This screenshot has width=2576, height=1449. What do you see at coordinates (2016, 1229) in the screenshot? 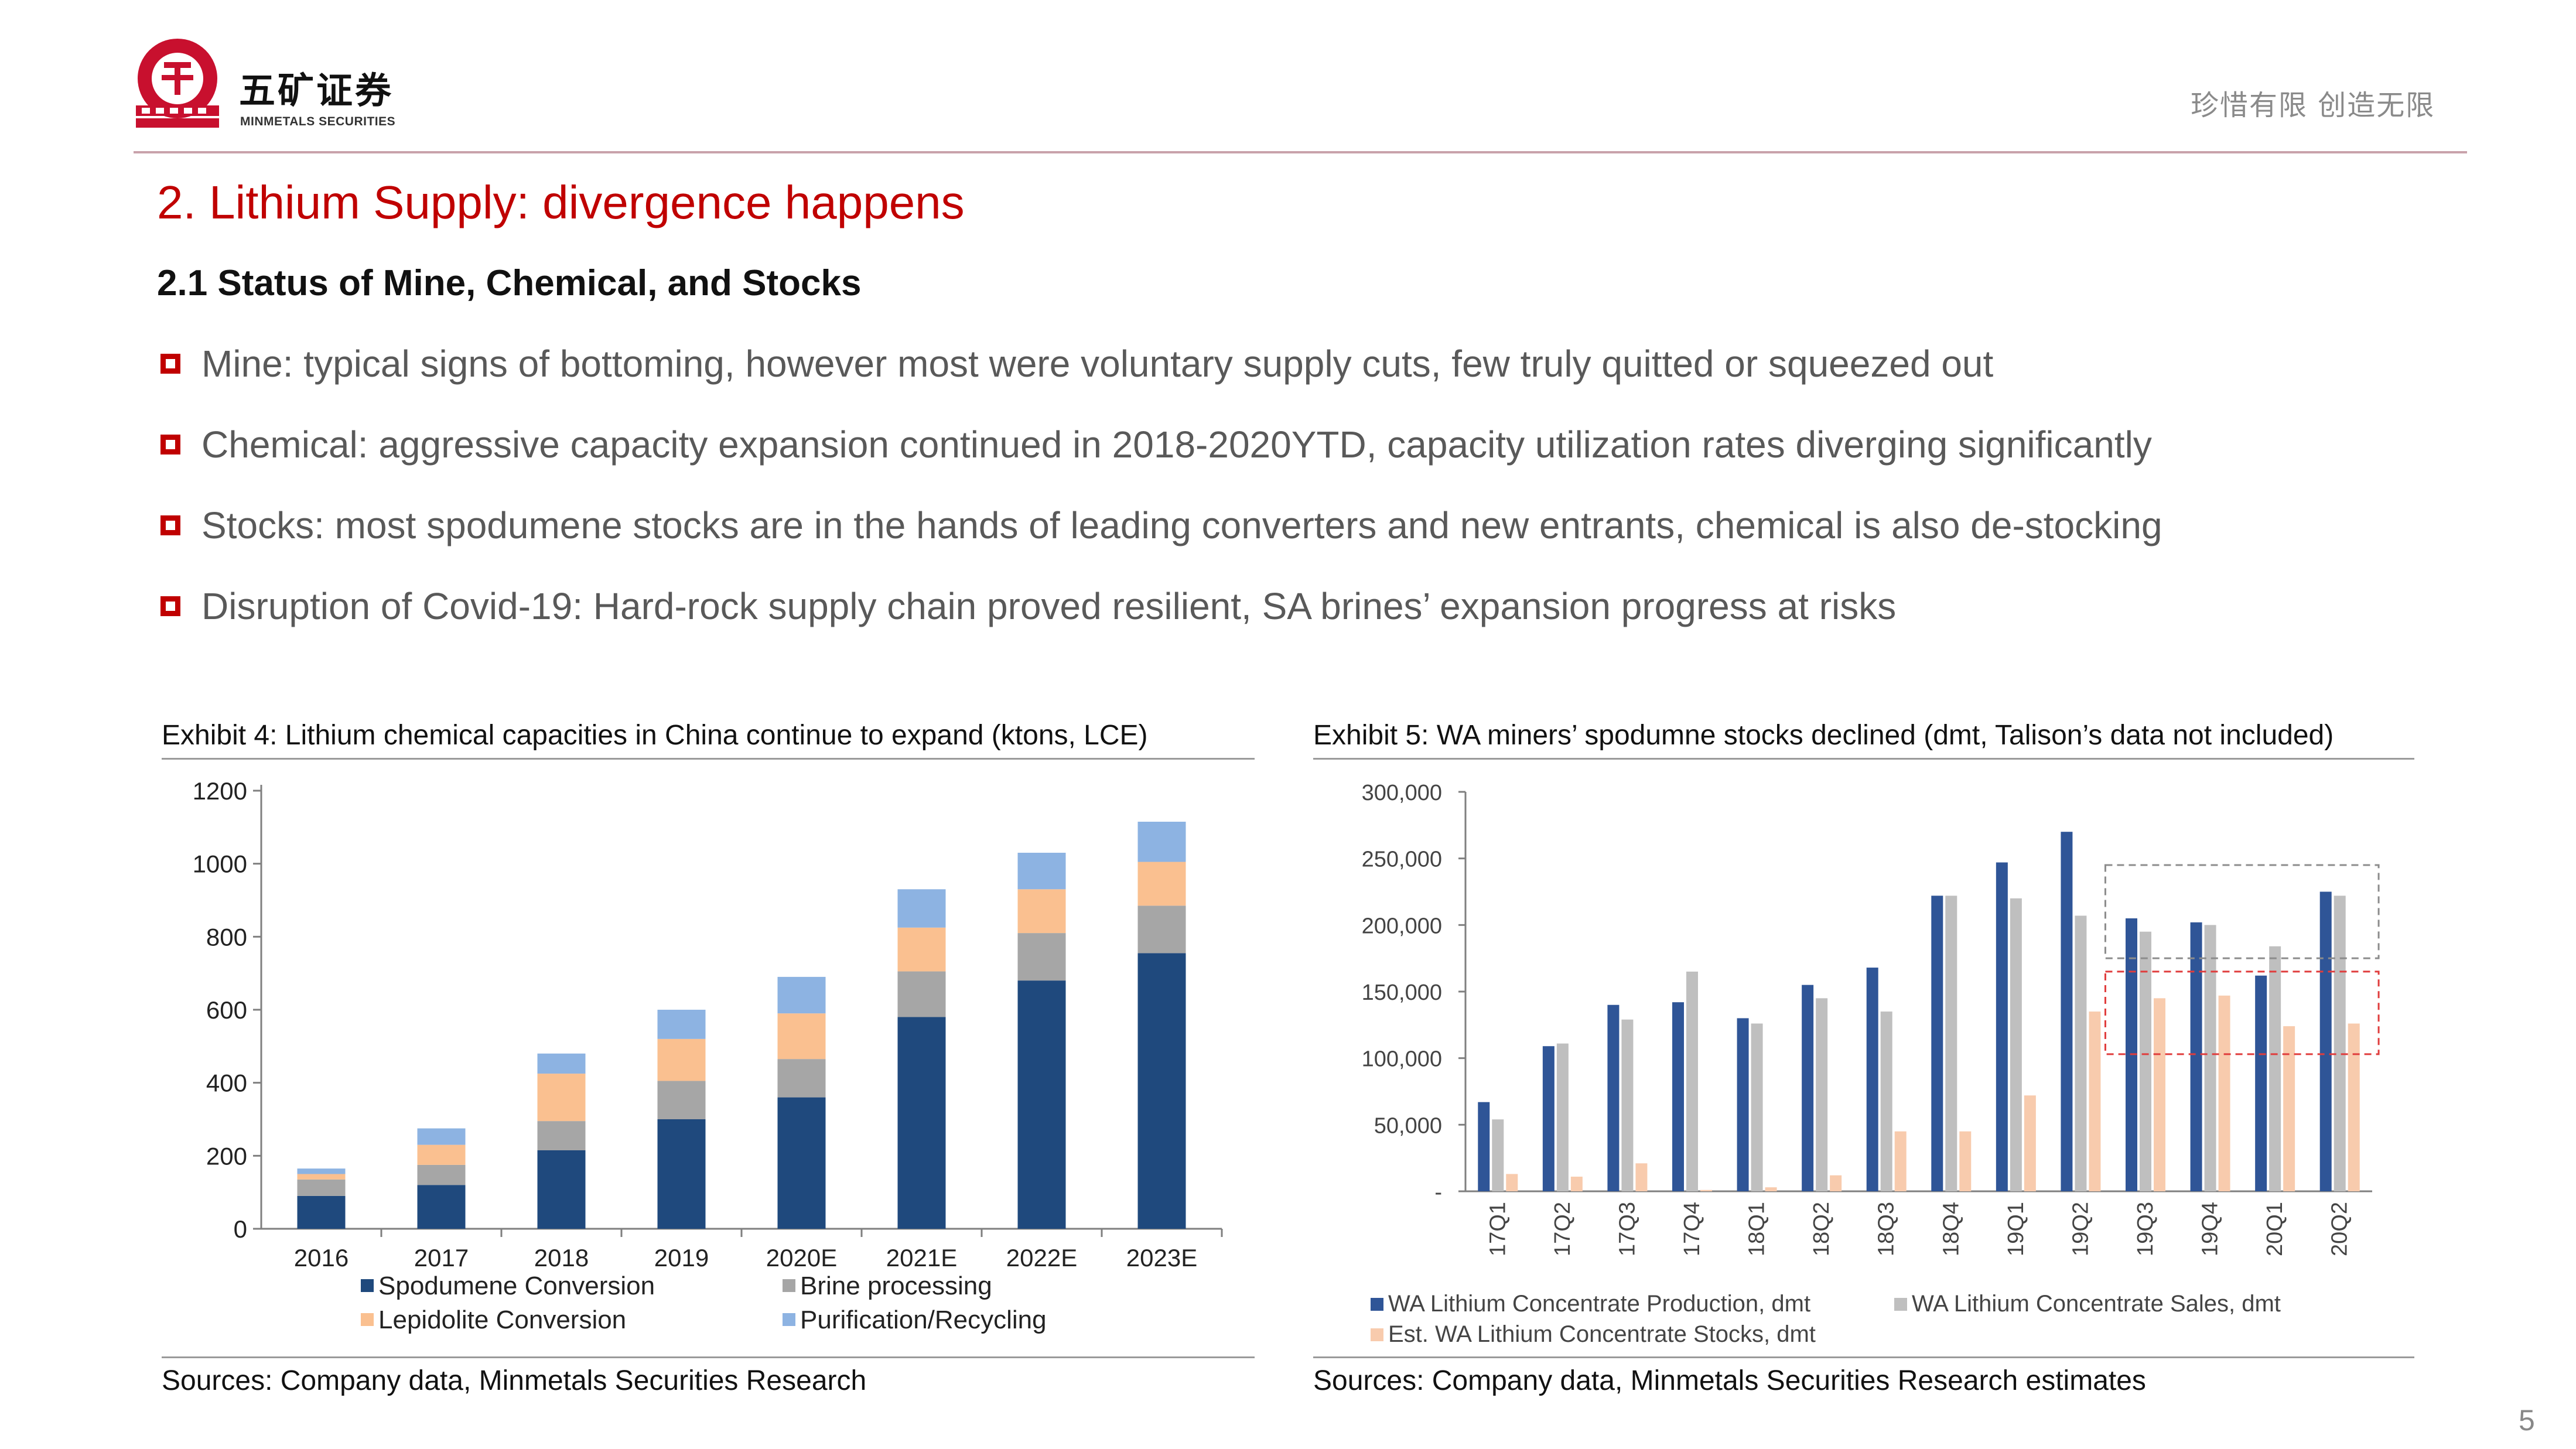
I see `x-tick-label: 19Q1` at bounding box center [2016, 1229].